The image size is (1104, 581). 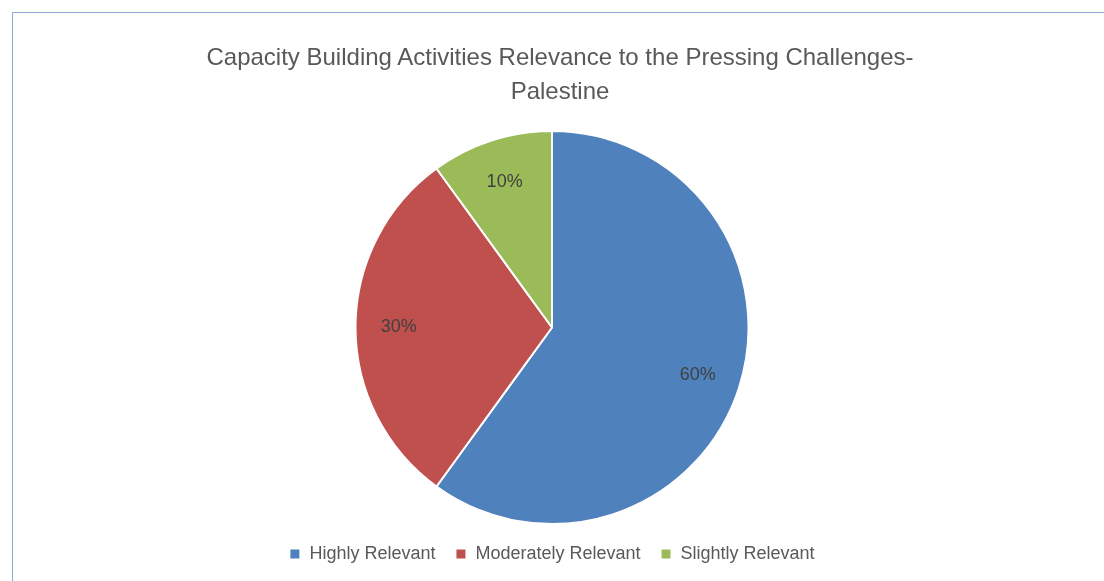 What do you see at coordinates (504, 180) in the screenshot?
I see `data-label: 10%` at bounding box center [504, 180].